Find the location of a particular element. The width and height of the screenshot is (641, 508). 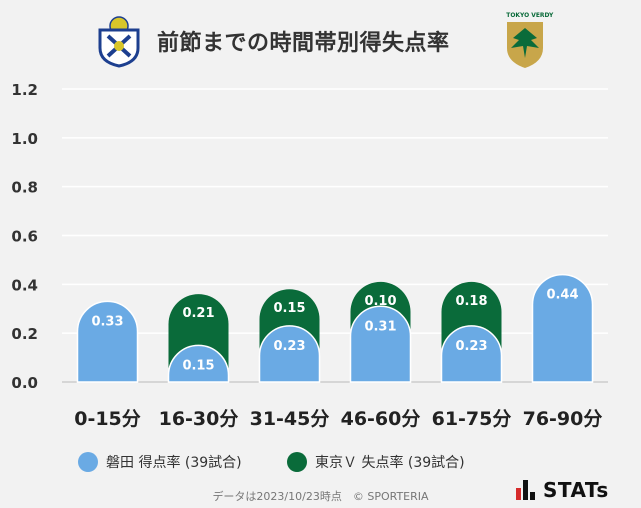

data-label-verdy: 0.10 is located at coordinates (380, 301).